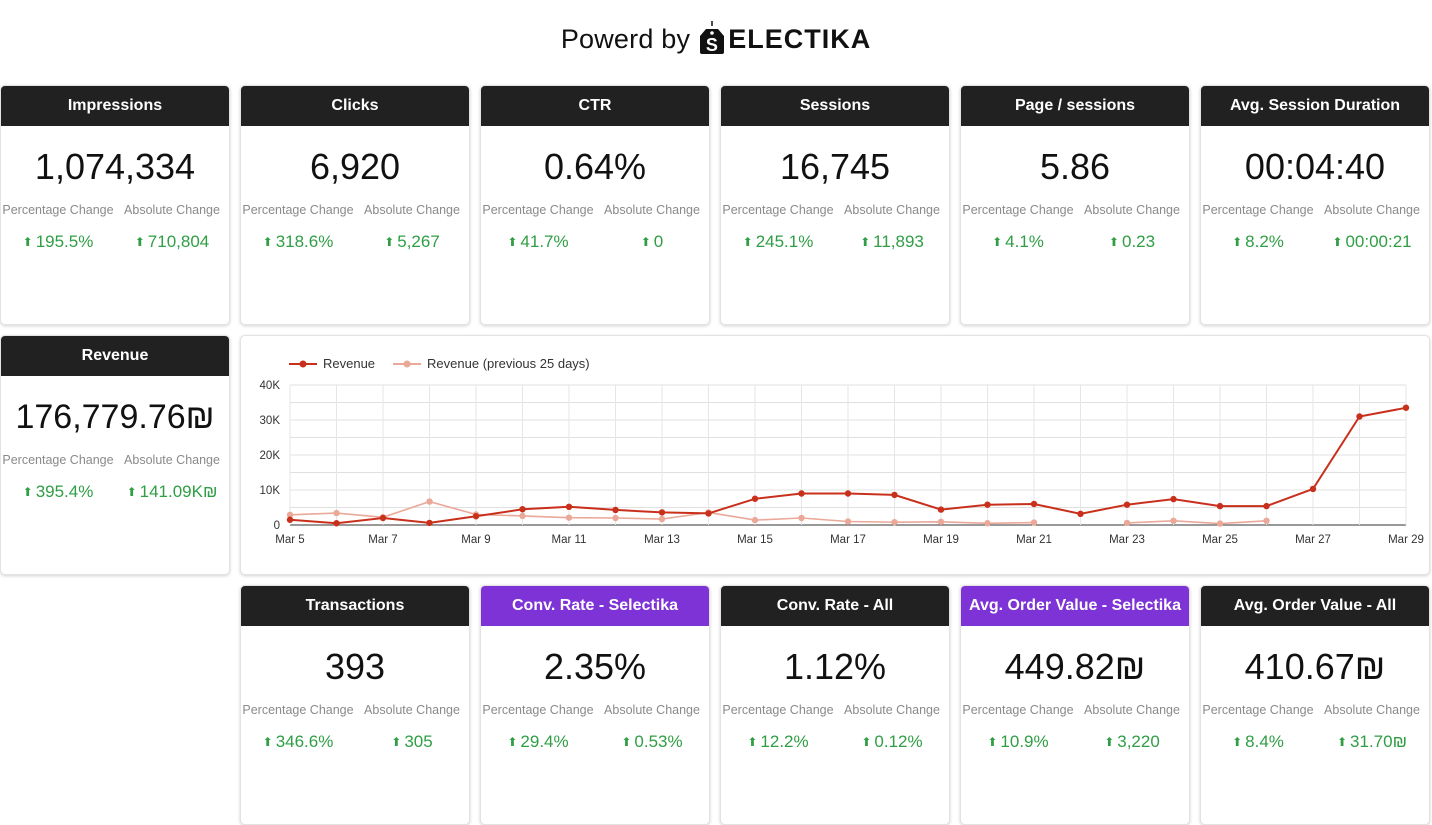  What do you see at coordinates (778, 741) in the screenshot?
I see `percentage-change-value: ⬆ 12.2%` at bounding box center [778, 741].